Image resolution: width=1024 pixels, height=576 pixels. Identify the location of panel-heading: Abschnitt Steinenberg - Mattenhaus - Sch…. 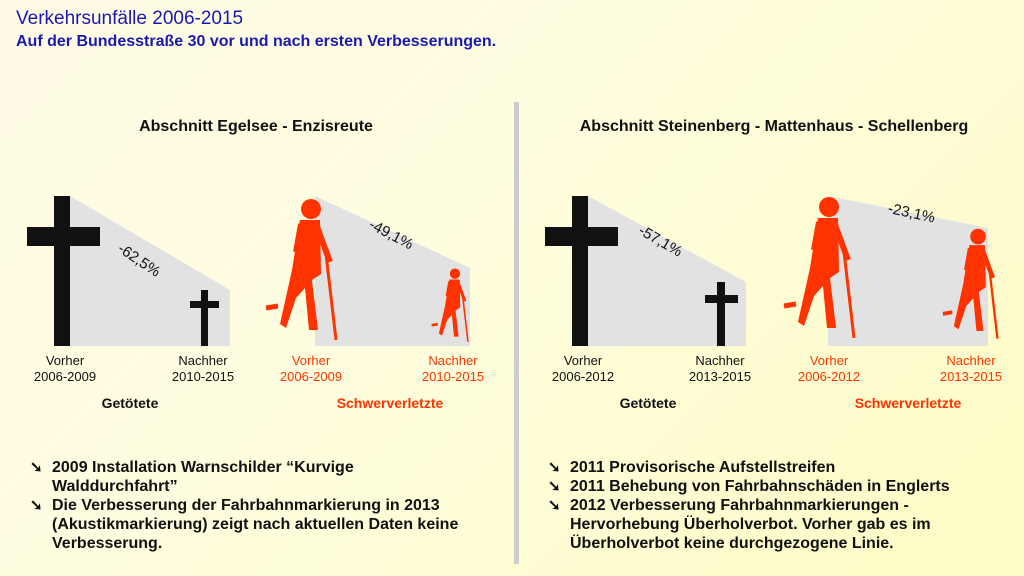
(774, 126).